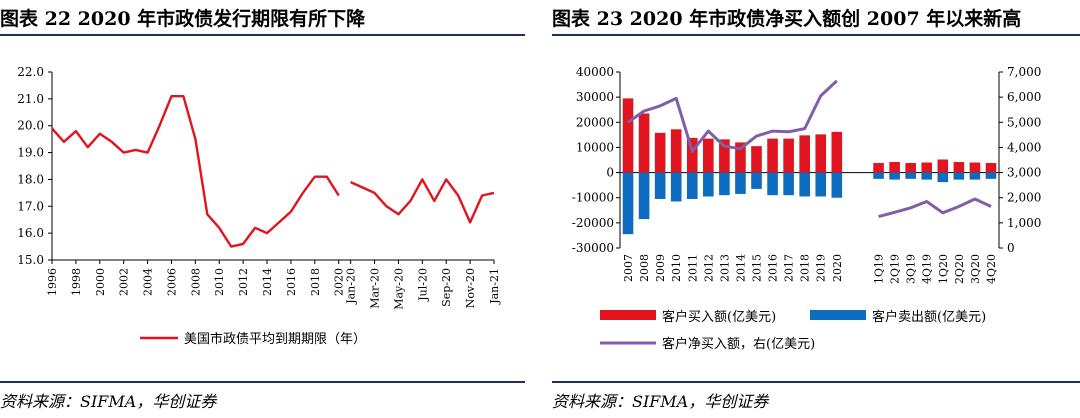 The height and width of the screenshot is (418, 1080). What do you see at coordinates (30, 179) in the screenshot?
I see `y-tick-label: 18.0` at bounding box center [30, 179].